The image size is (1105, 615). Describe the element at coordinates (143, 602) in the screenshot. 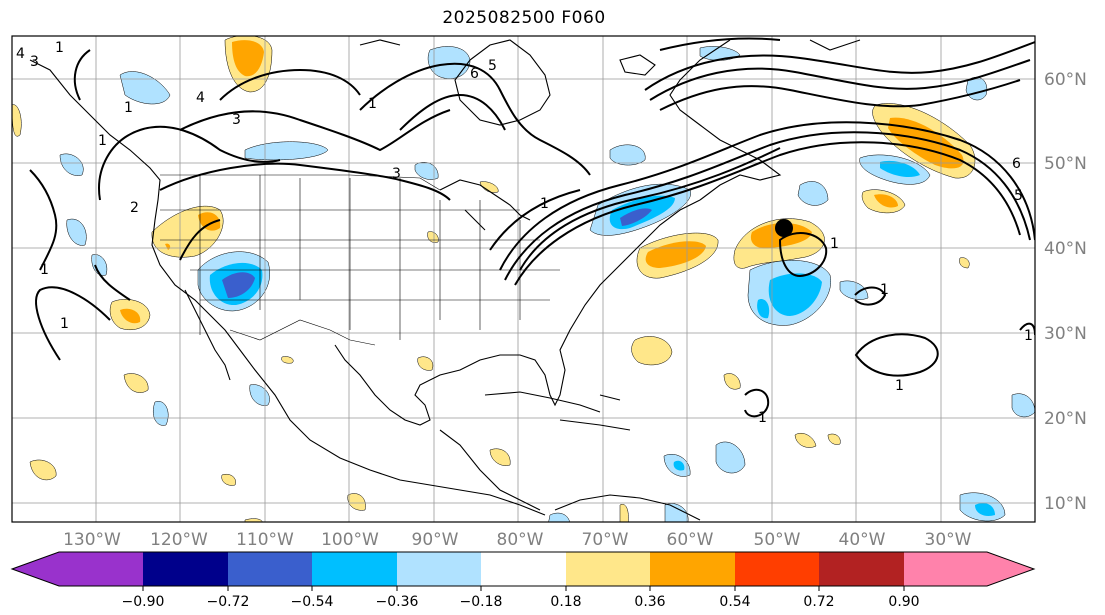

I see `colorbar-tick-label: −0.90` at that location.